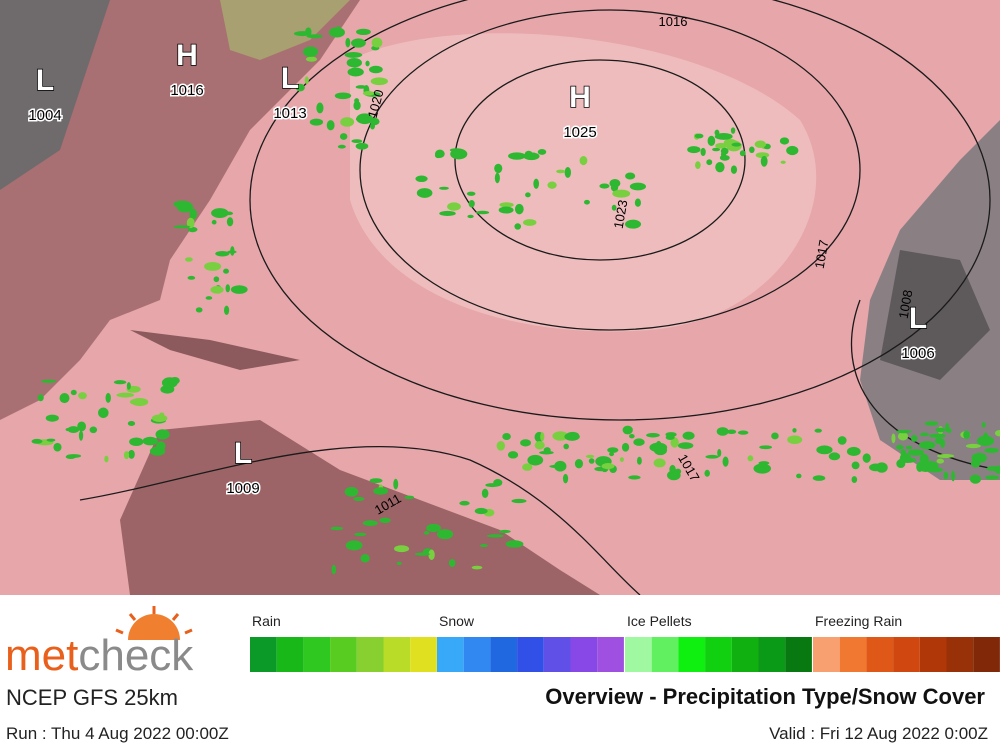  I want to click on isobar-label: 1023, so click(621, 214).